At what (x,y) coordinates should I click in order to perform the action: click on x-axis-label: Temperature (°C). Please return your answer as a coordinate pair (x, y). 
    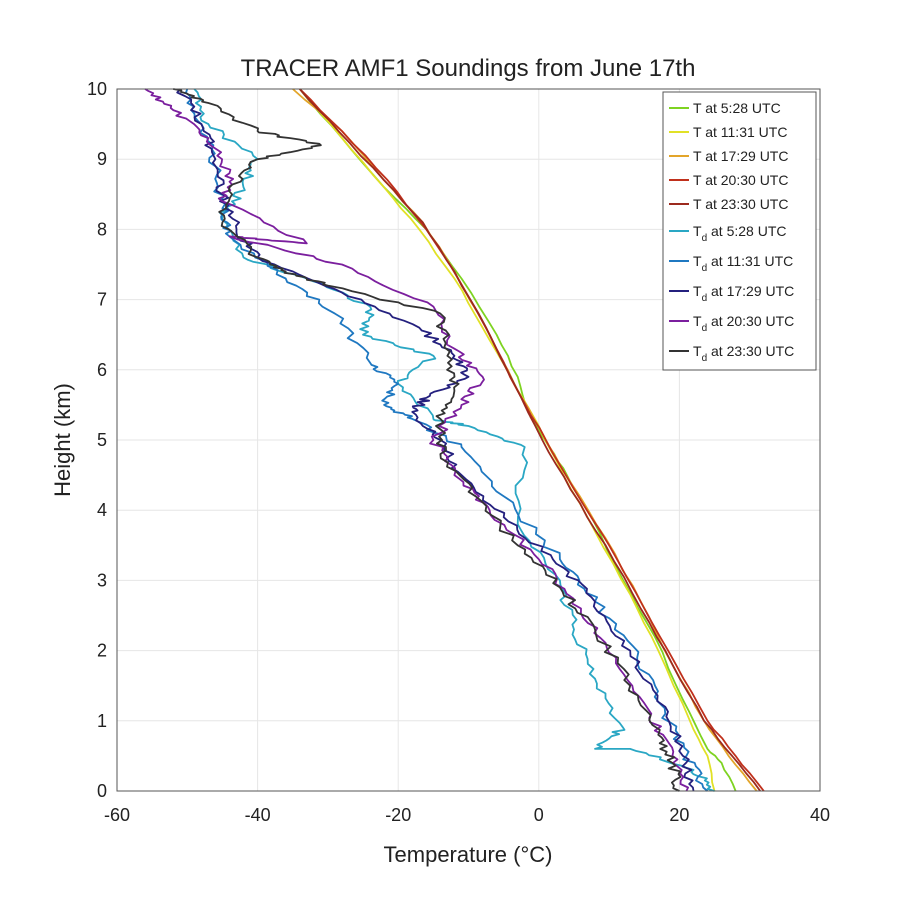
    Looking at the image, I should click on (468, 854).